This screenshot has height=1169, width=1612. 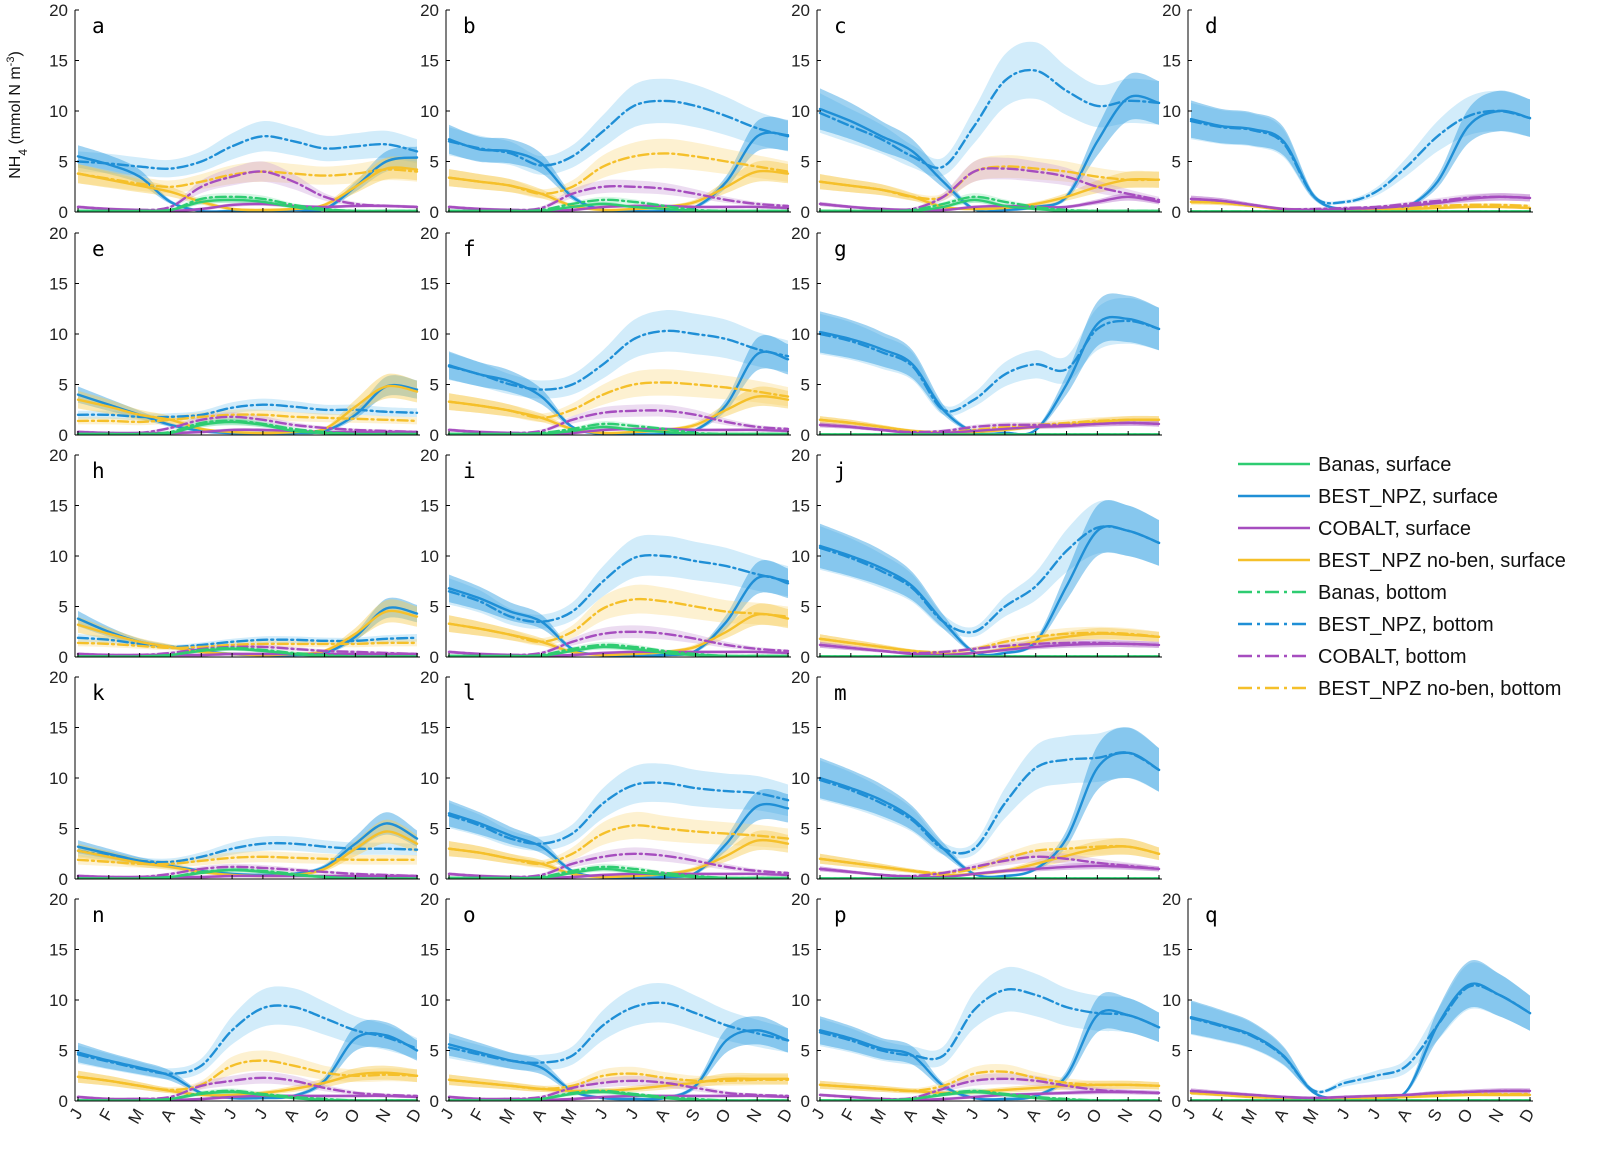 I want to click on legend-item: BEST_NPZ, bottom, so click(x=1366, y=625).